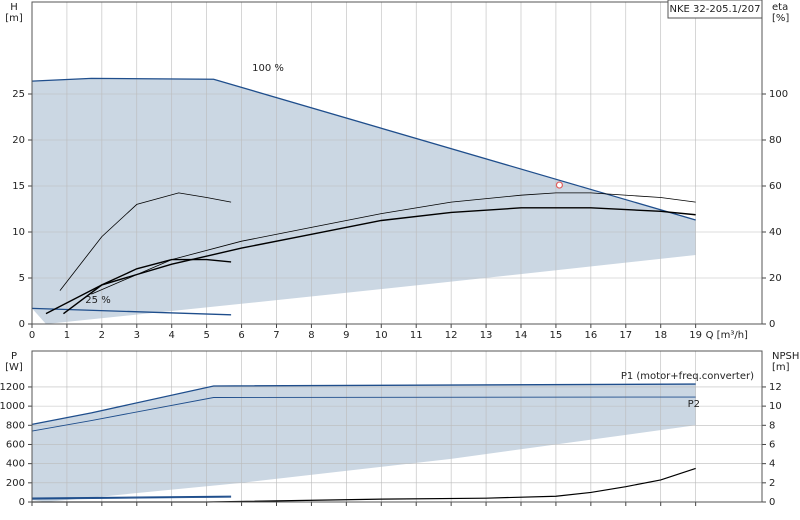  I want to click on x-tick-label: 16, so click(590, 335).